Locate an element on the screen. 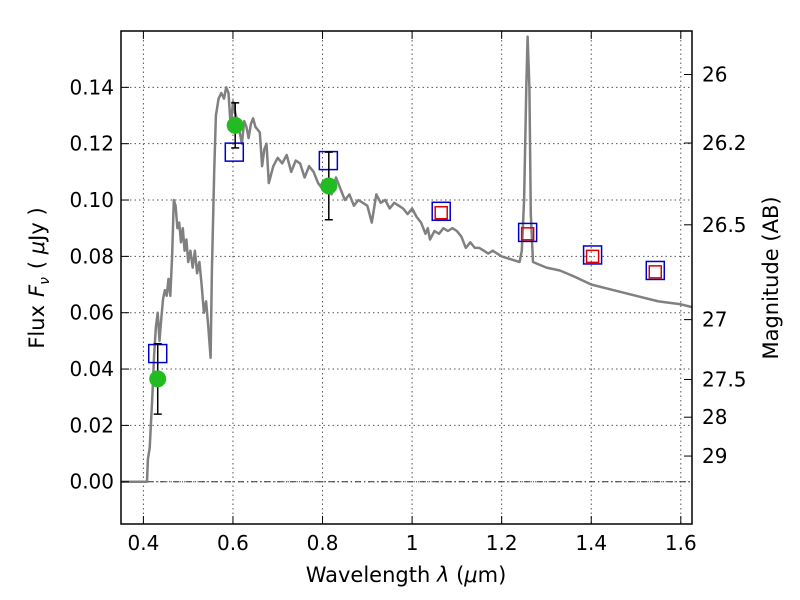  x-axis-label: Wavelength λ (μm) is located at coordinates (406, 575).